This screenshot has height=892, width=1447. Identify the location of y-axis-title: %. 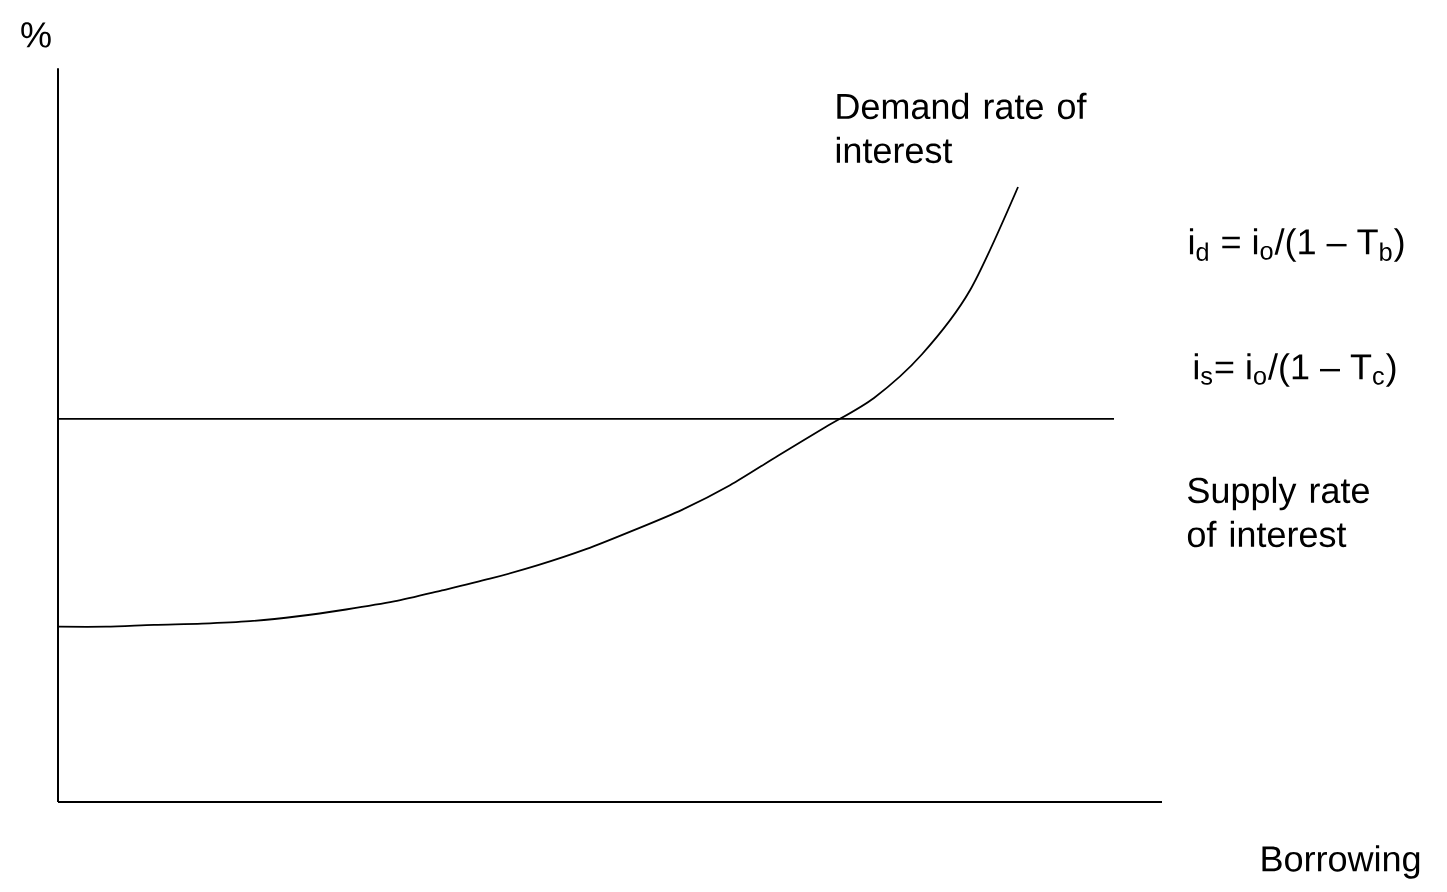
(36, 35).